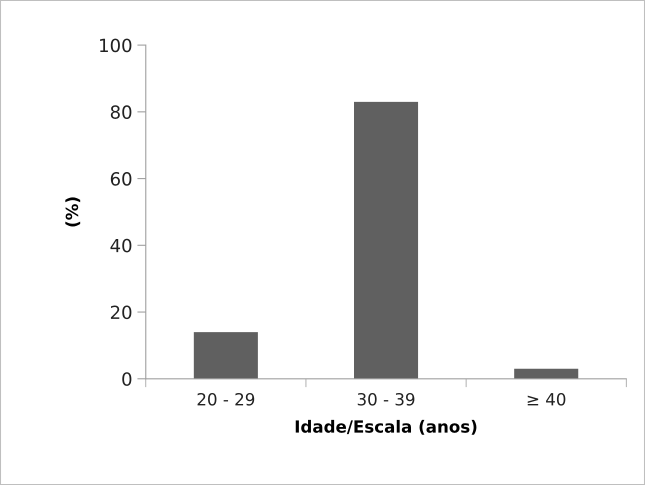 The image size is (645, 485). Describe the element at coordinates (226, 399) in the screenshot. I see `x-tick-label: 20 - 29` at that location.